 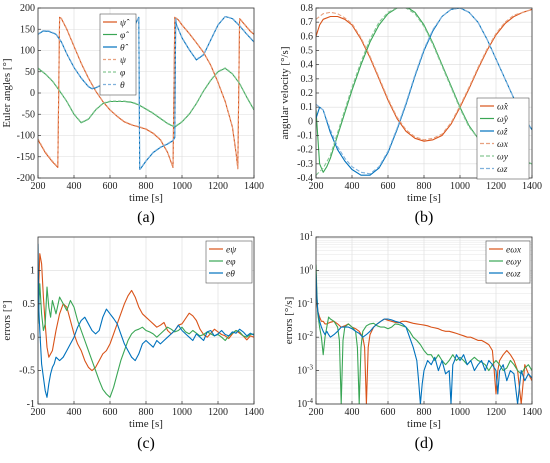 What do you see at coordinates (7, 320) in the screenshot?
I see `y-axis-label: errors [°]` at bounding box center [7, 320].